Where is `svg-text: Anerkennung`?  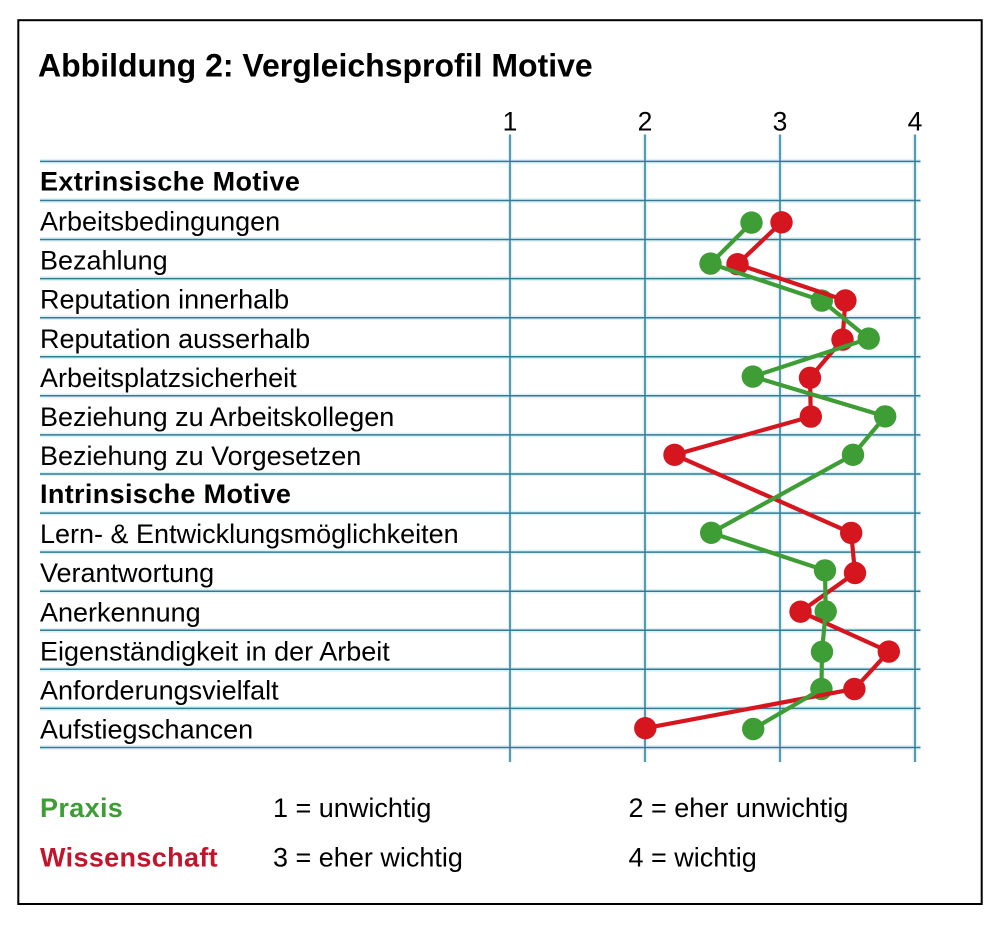 svg-text: Anerkennung is located at coordinates (120, 612).